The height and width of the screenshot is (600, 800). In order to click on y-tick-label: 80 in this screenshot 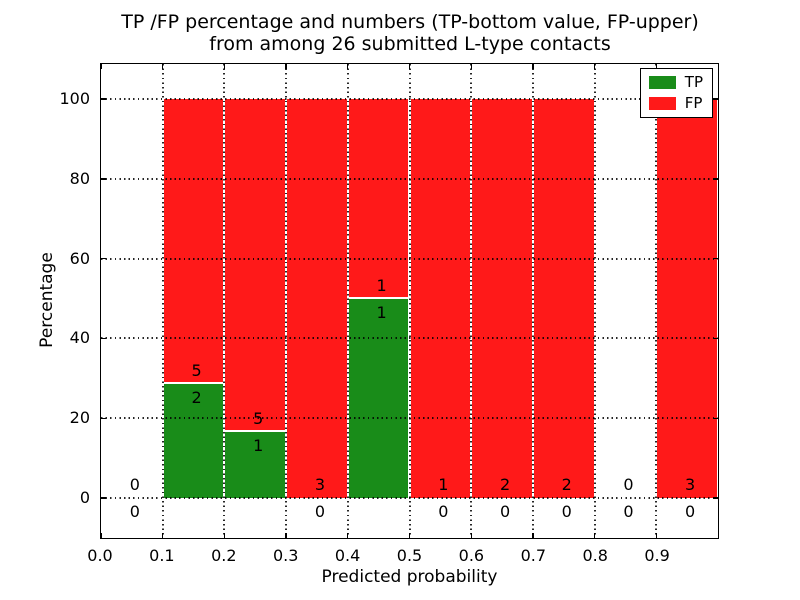, I will do `click(79, 178)`.